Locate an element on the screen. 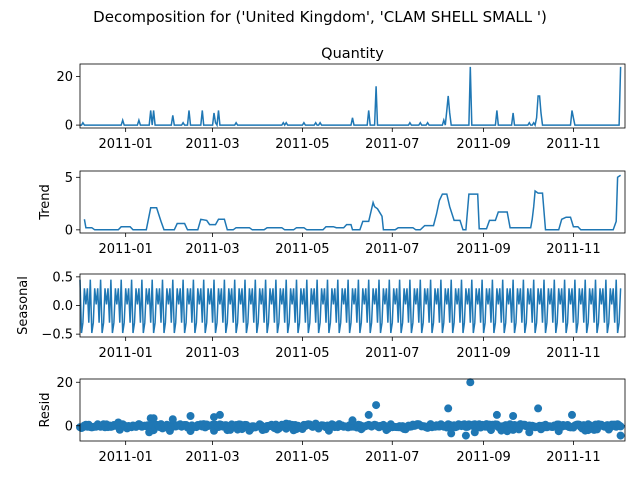  quantity-axes-frame is located at coordinates (352, 96).